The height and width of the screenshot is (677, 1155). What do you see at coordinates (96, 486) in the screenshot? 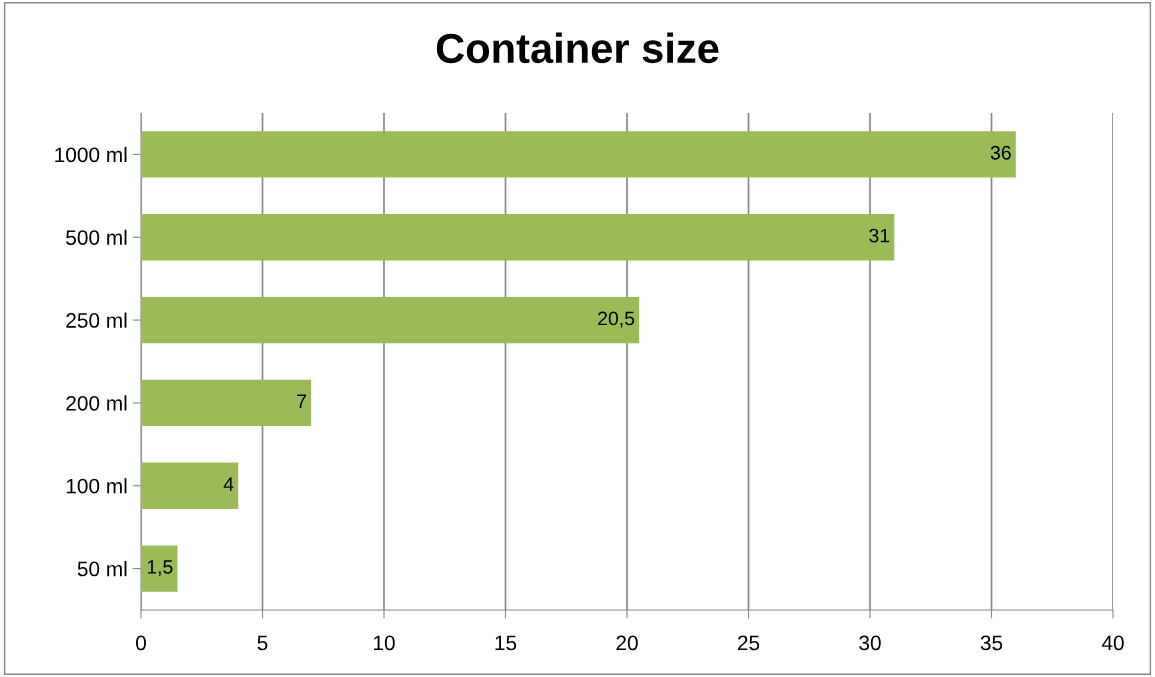
I see `y-tick-label: 100 ml` at bounding box center [96, 486].